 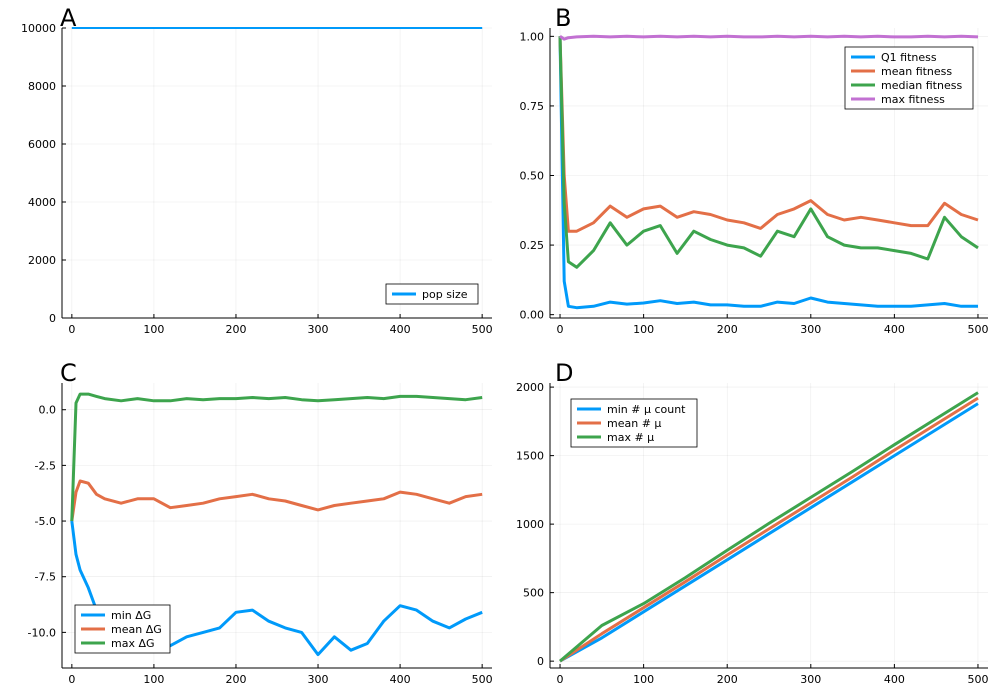 What do you see at coordinates (45, 577) in the screenshot?
I see `y-tick-label: -7.5` at bounding box center [45, 577].